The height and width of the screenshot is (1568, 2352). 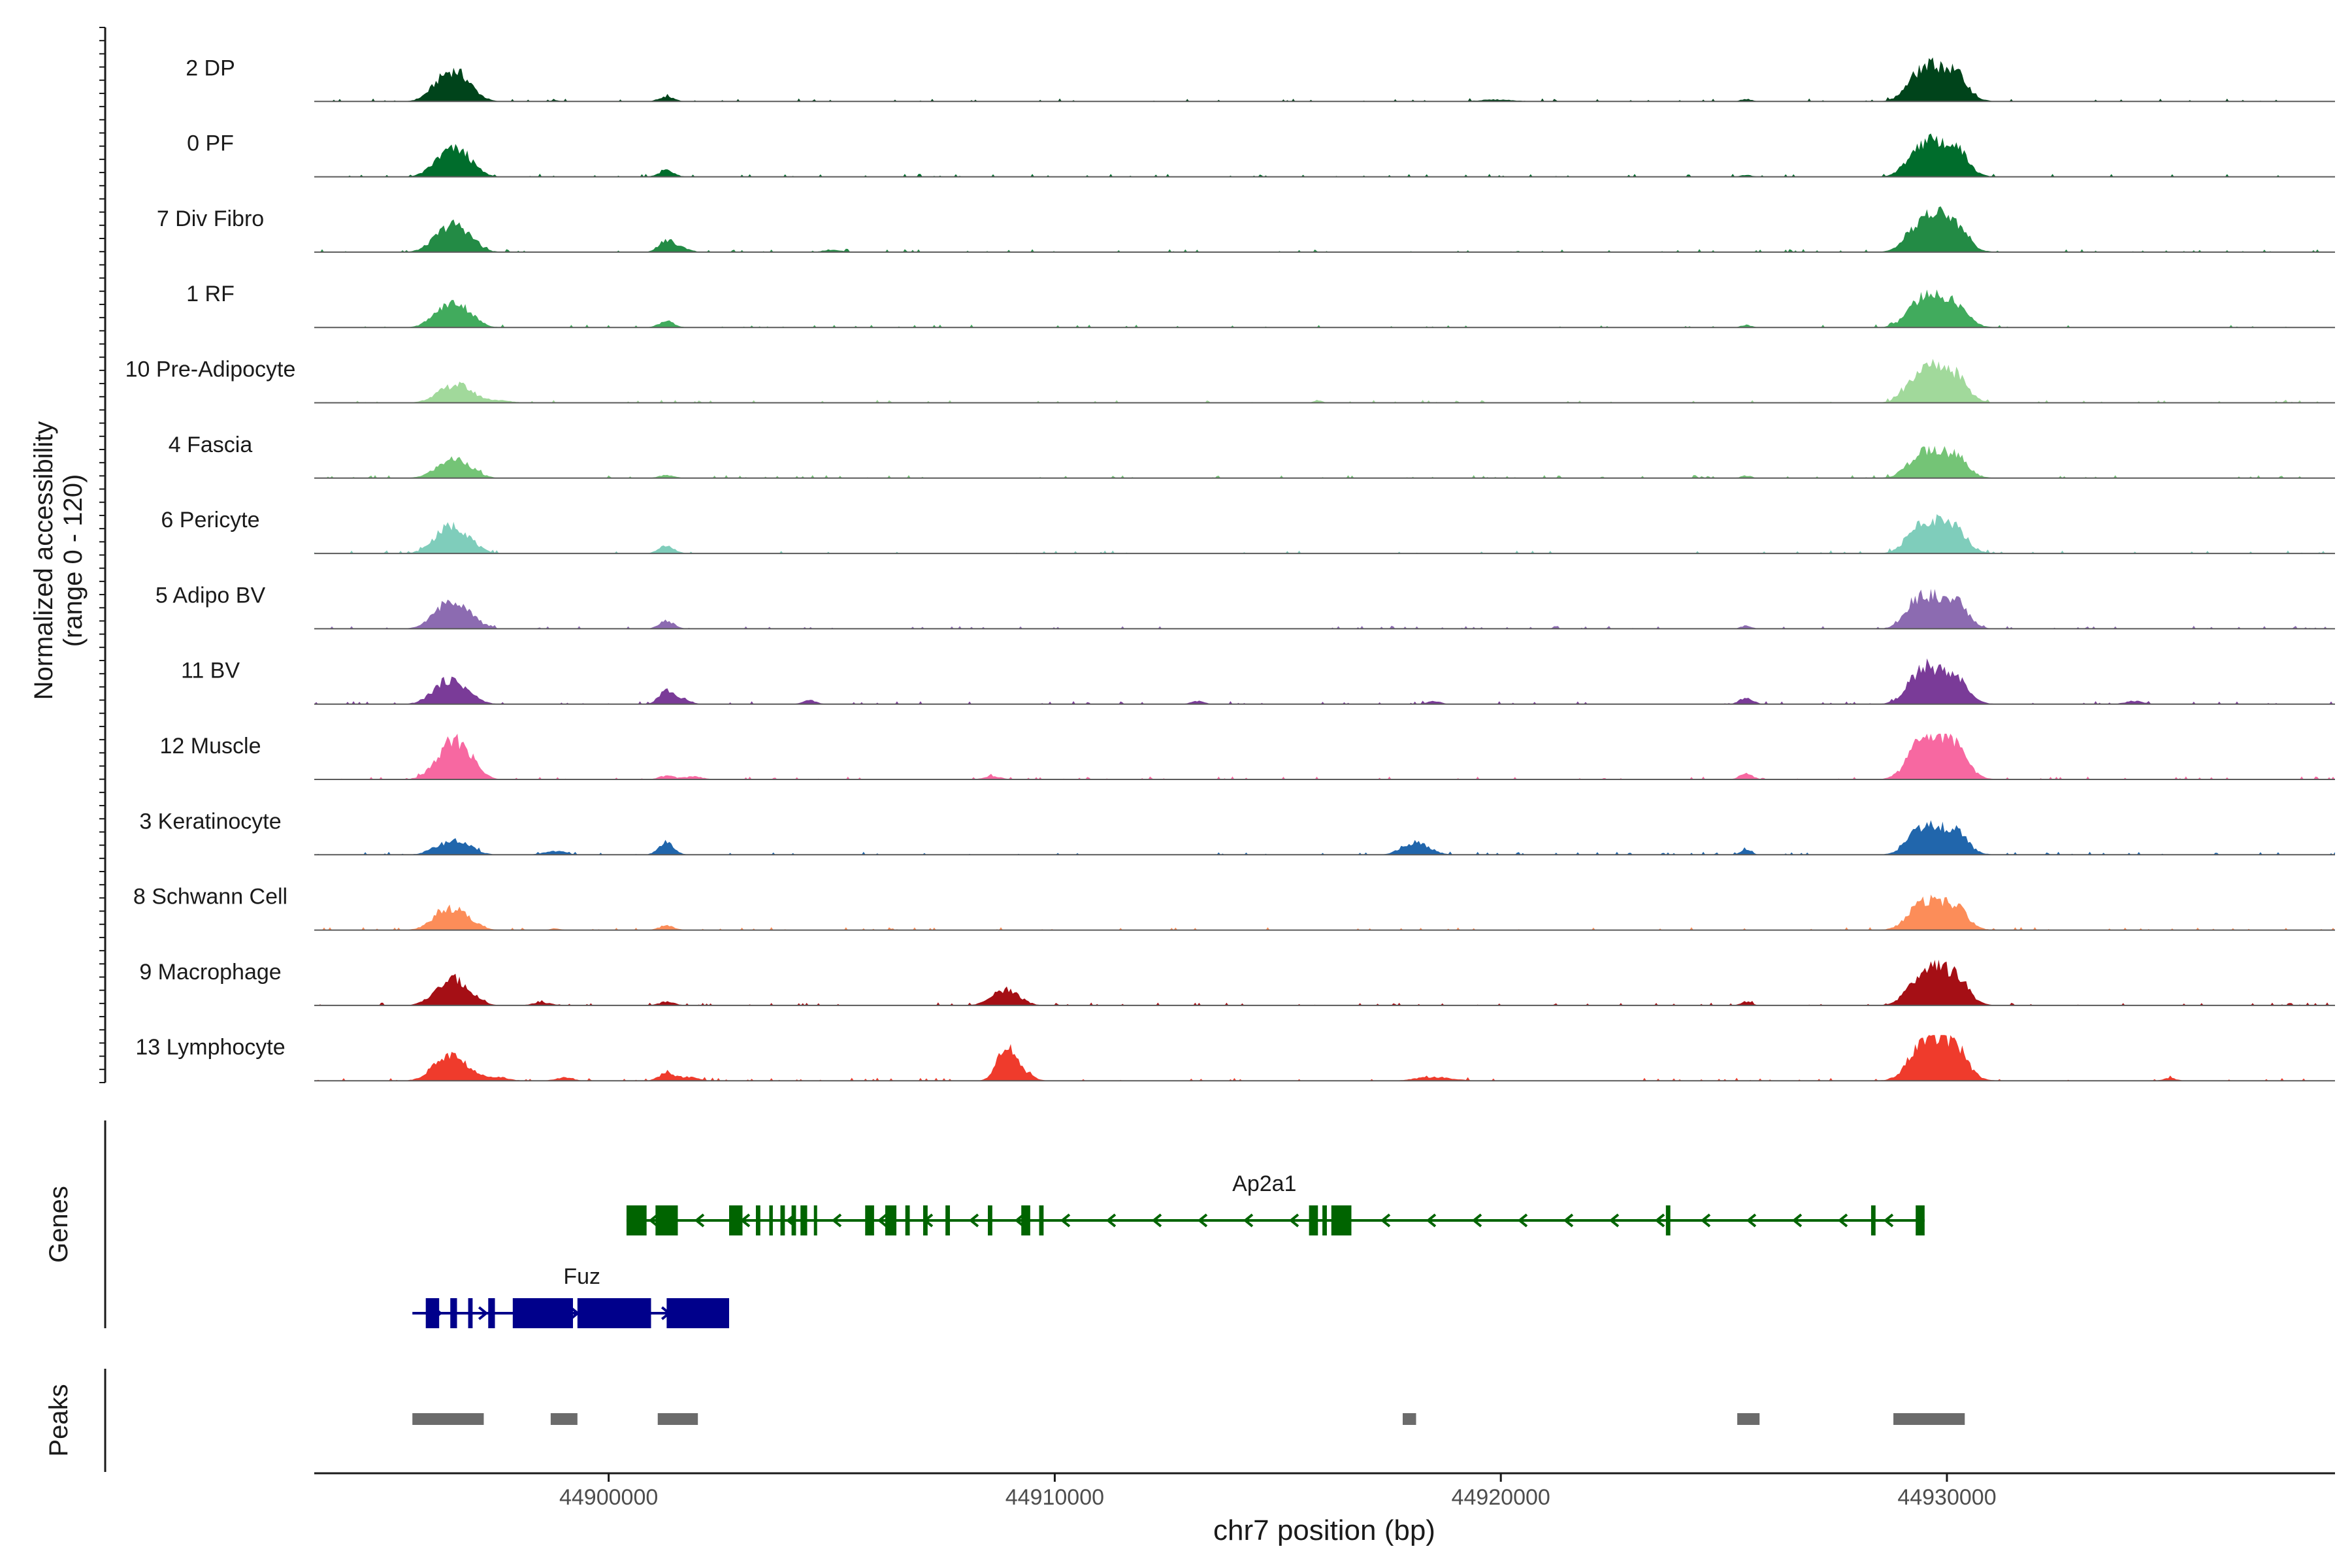 I want to click on gene-annotation-track: Ap2a1 Fuz, so click(x=1168, y=1249).